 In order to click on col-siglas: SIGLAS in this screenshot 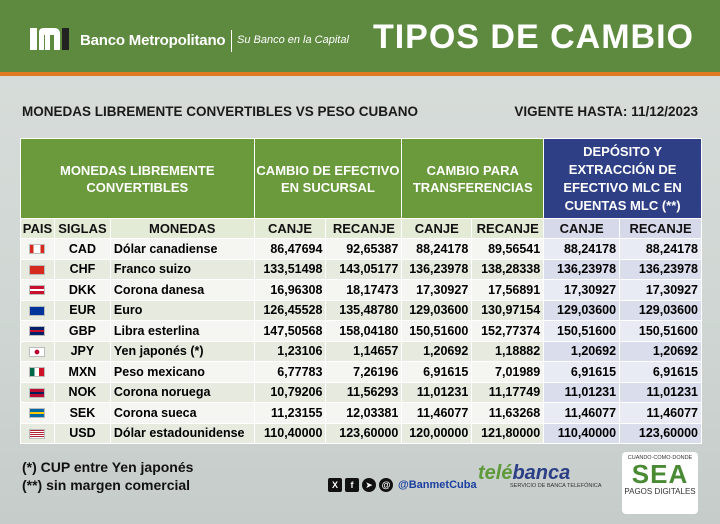, I will do `click(82, 228)`.